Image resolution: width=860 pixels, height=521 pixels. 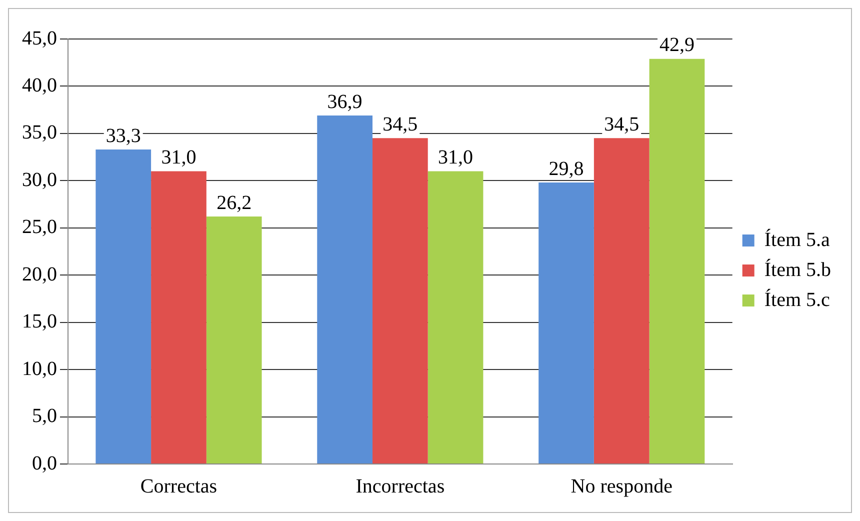 I want to click on data-label: 26,2, so click(x=234, y=203).